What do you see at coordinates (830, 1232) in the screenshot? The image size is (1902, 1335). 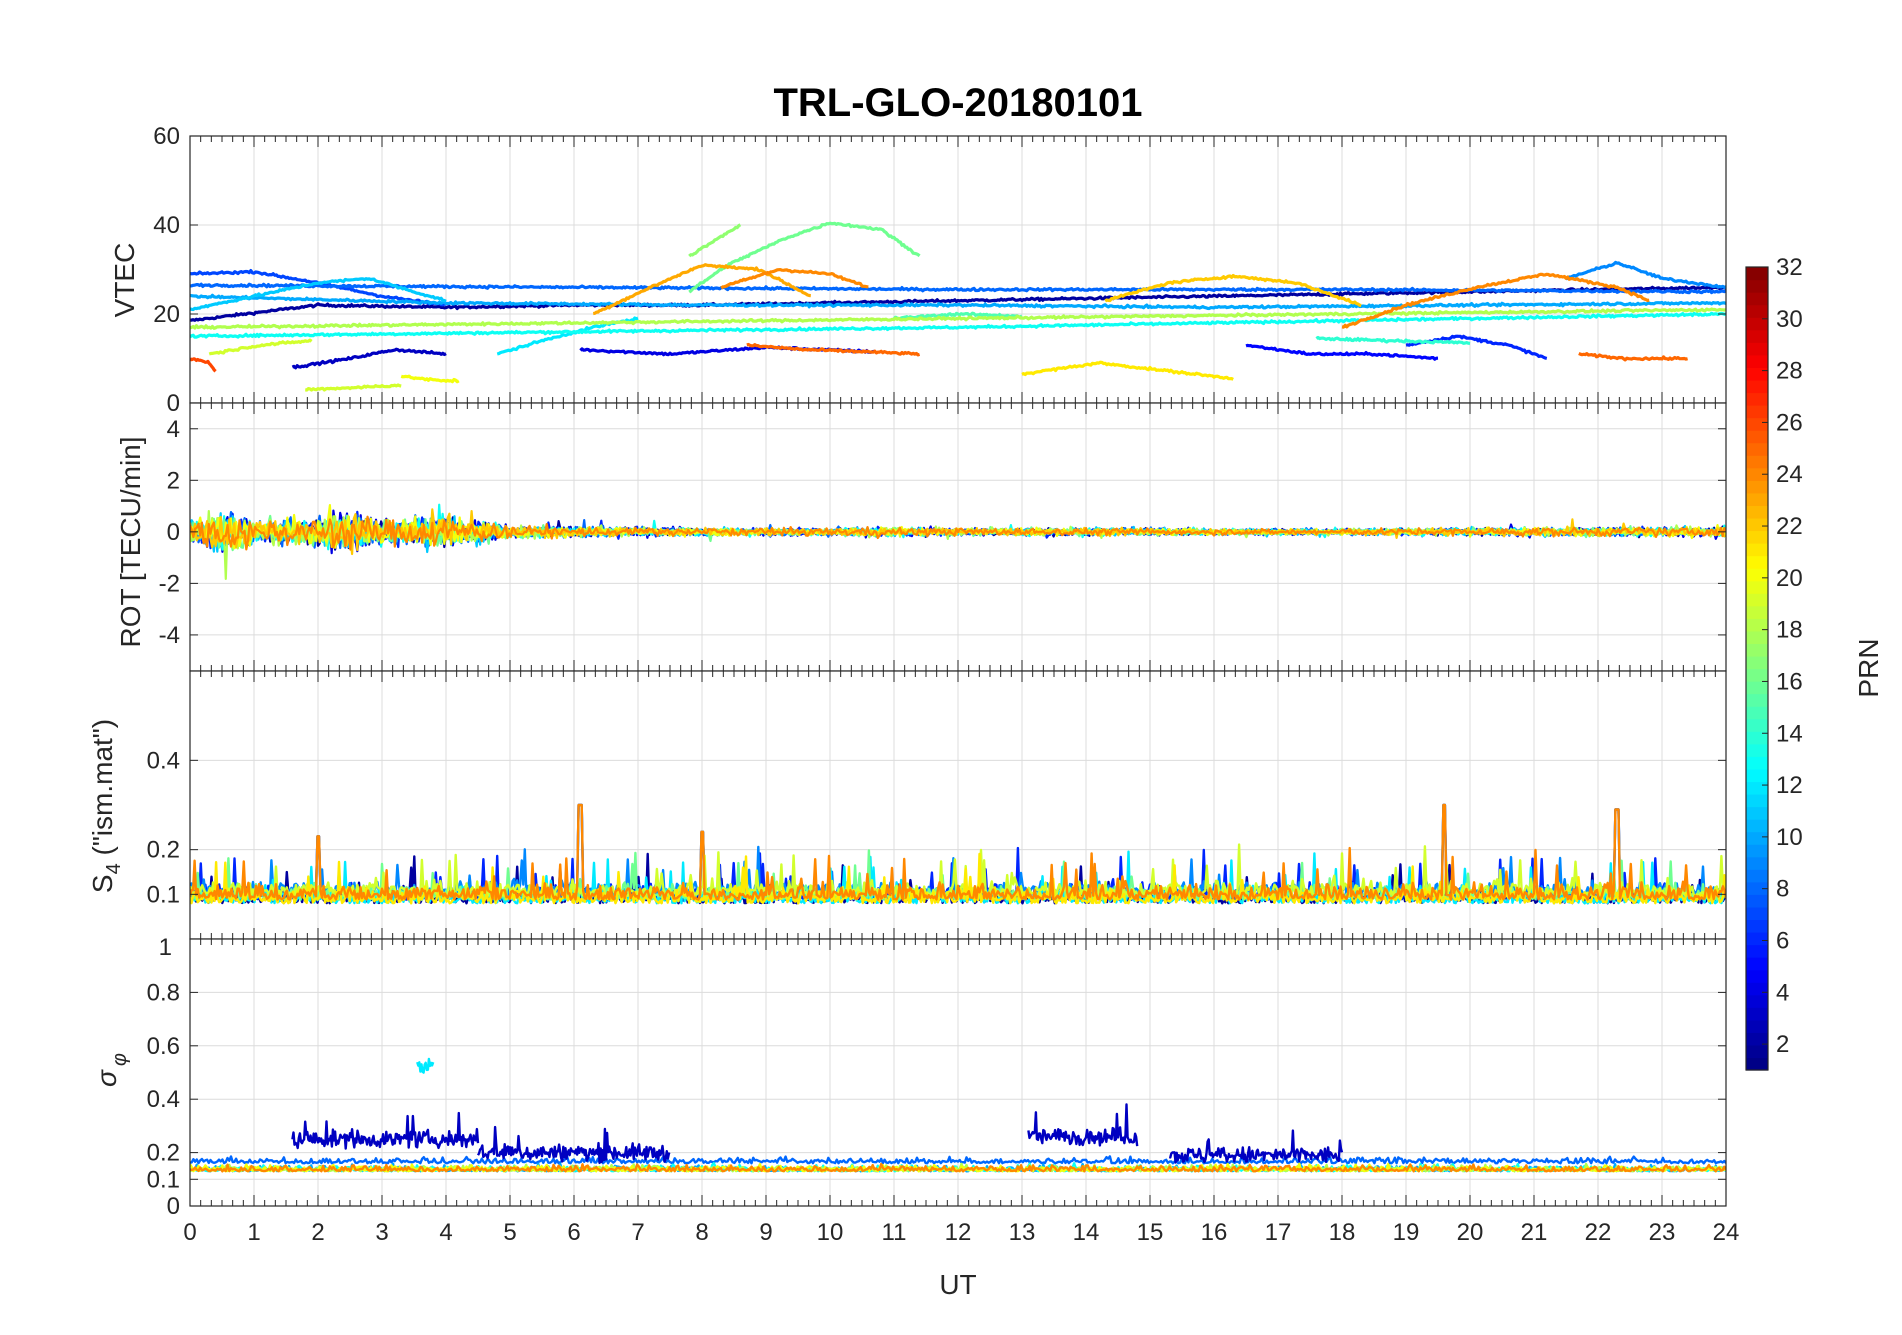 I see `x-tick-label: 10` at bounding box center [830, 1232].